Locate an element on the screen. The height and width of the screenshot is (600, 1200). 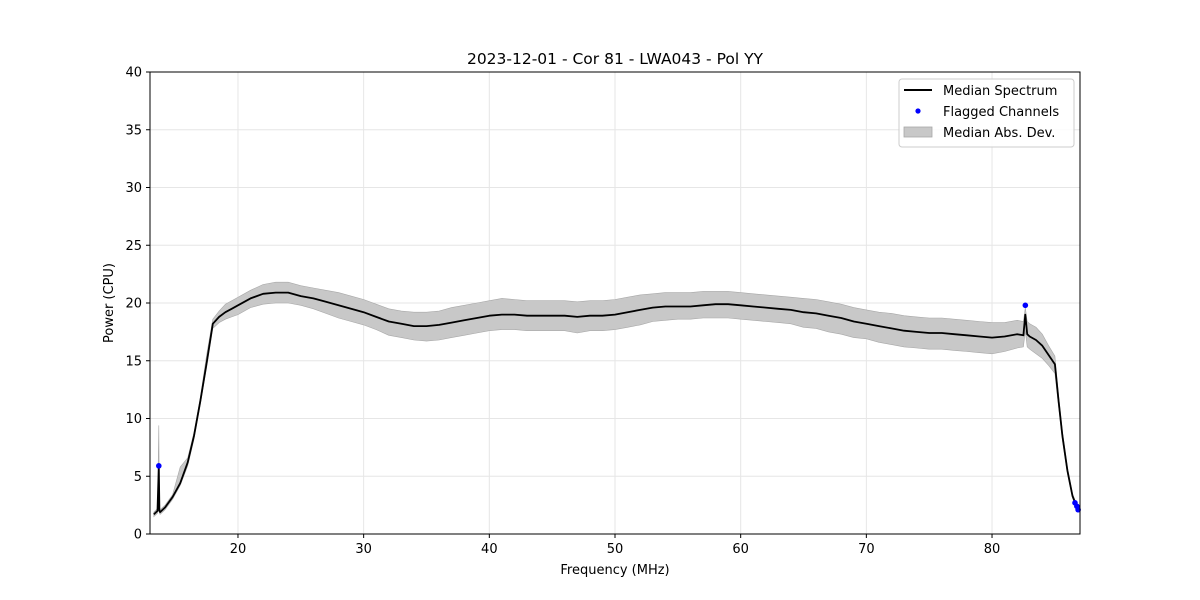
y-axis-label: Power (CPU) is located at coordinates (109, 303).